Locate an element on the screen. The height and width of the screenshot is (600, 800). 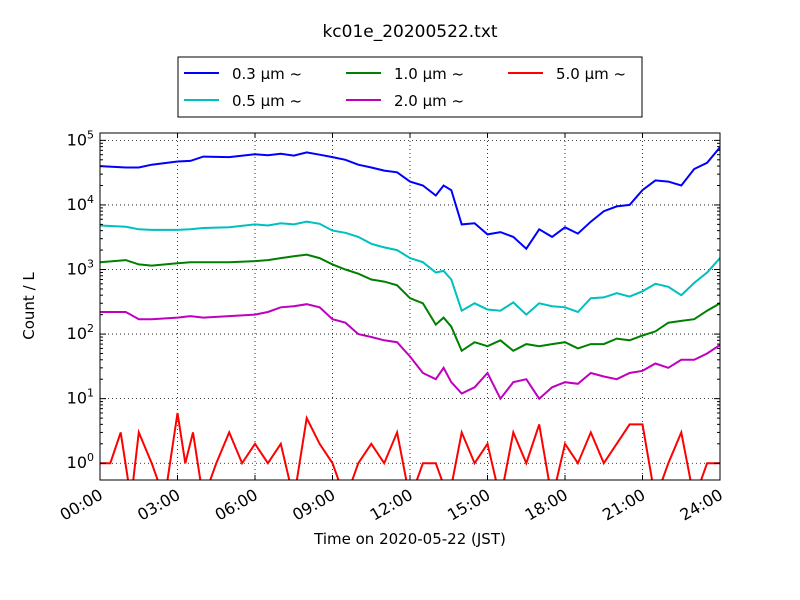
legend-frame is located at coordinates (410, 87).